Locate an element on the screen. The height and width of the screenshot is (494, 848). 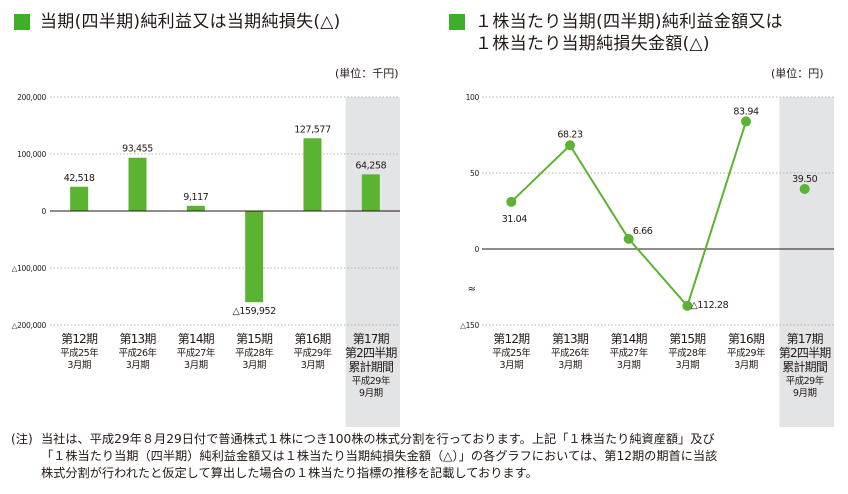
y-tick-label: △150 is located at coordinates (469, 325).